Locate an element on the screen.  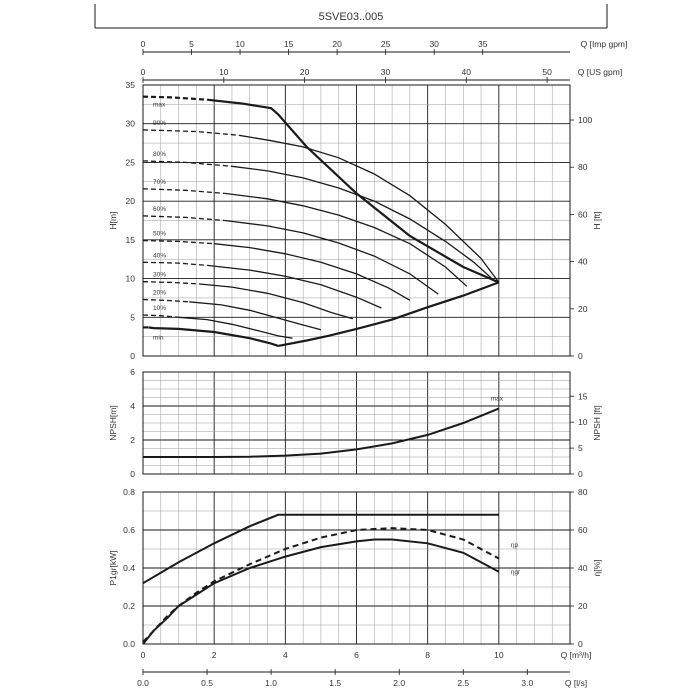
head-speed-curve-30%-dashed is located at coordinates (171, 283).